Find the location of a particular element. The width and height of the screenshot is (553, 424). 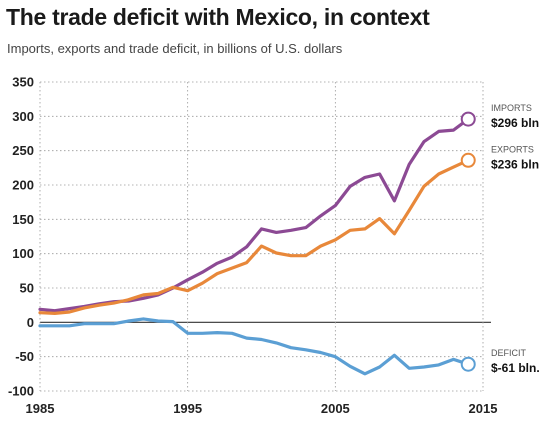

end-label-value: $236 bln is located at coordinates (515, 164).